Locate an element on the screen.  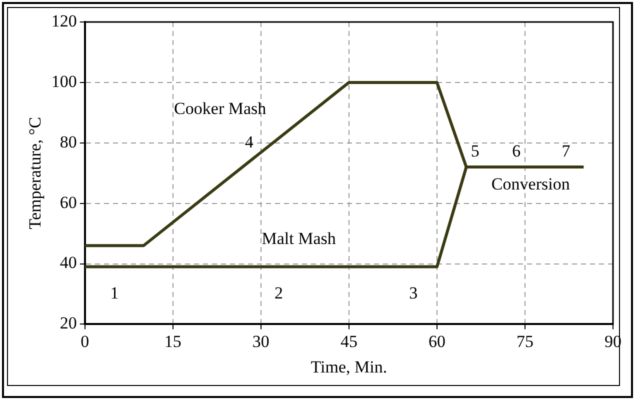
x-tick-label: 30 is located at coordinates (261, 341).